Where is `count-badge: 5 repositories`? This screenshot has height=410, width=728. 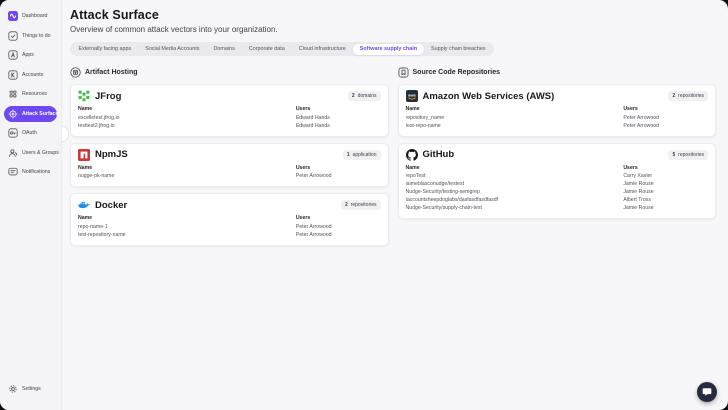
count-badge: 5 repositories is located at coordinates (688, 154).